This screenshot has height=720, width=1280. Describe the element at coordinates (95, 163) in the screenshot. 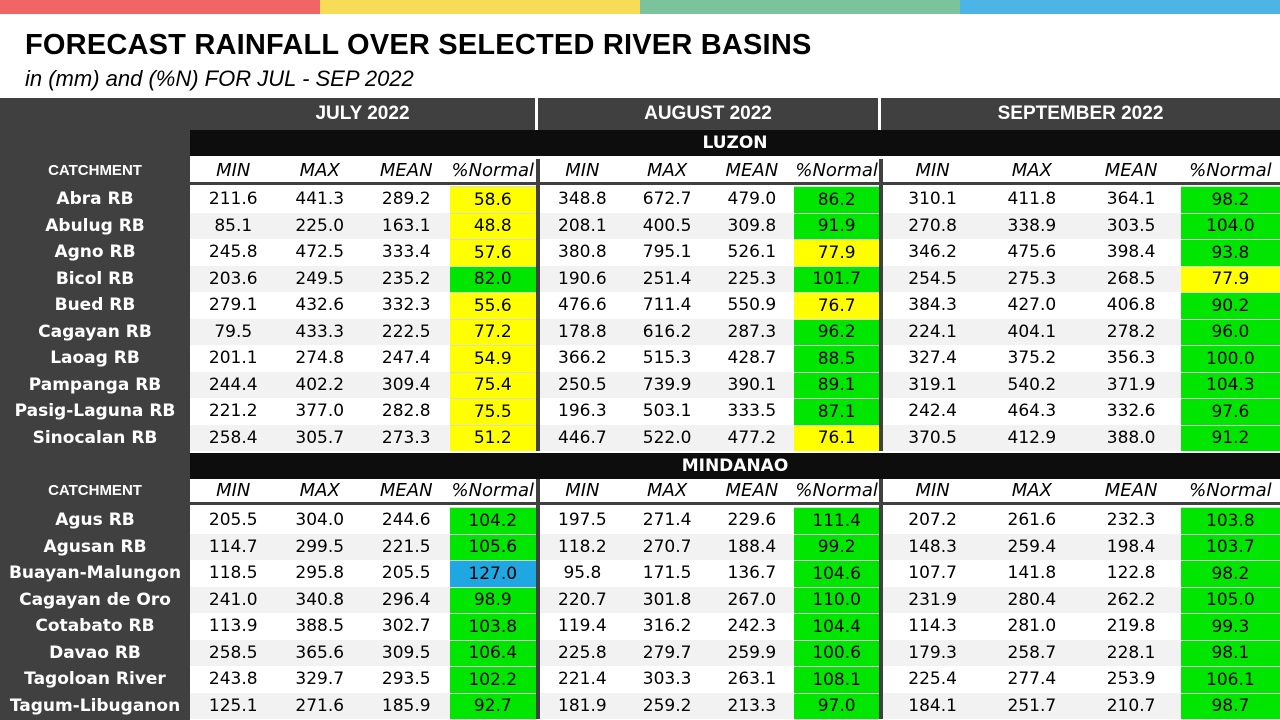

I see `catchment-header: CATCHMENT` at that location.